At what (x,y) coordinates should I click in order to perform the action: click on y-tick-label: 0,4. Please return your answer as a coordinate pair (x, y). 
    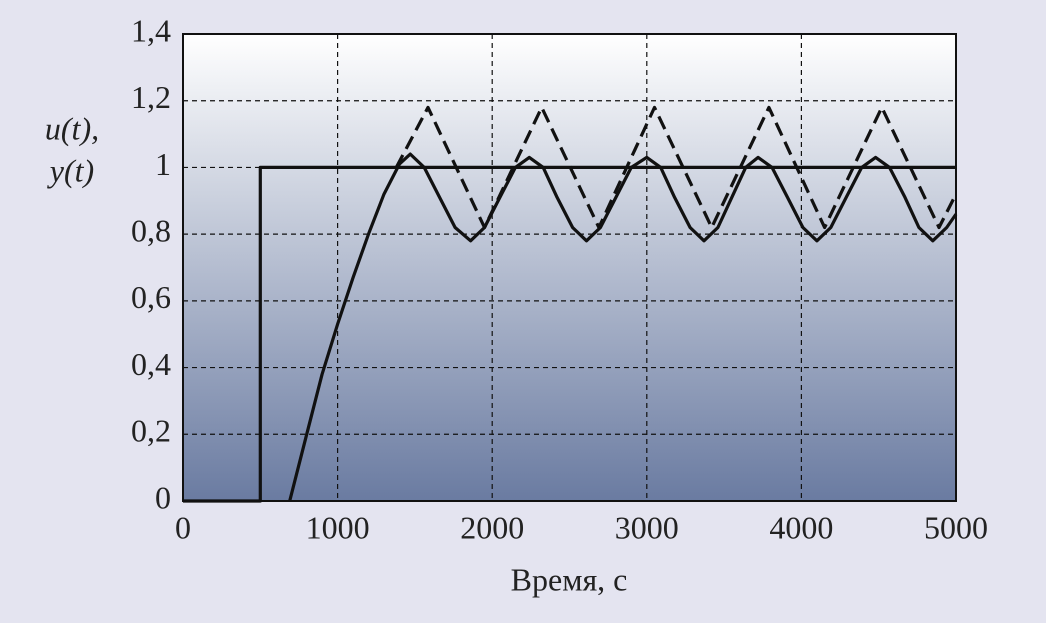
    Looking at the image, I should click on (151, 364).